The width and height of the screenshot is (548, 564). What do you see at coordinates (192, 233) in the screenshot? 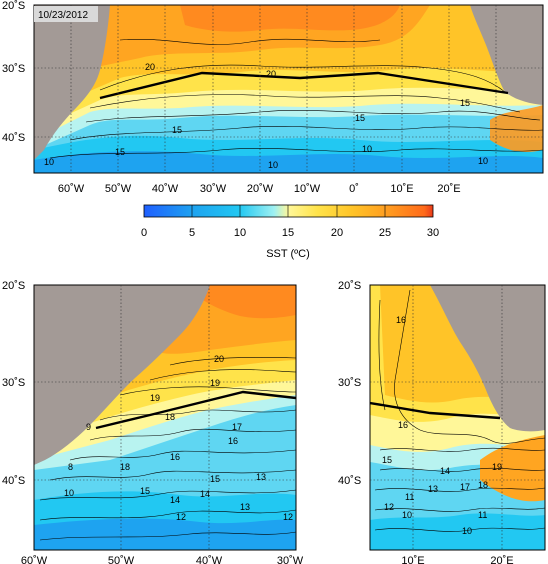
I see `colorbar-tick: 5` at bounding box center [192, 233].